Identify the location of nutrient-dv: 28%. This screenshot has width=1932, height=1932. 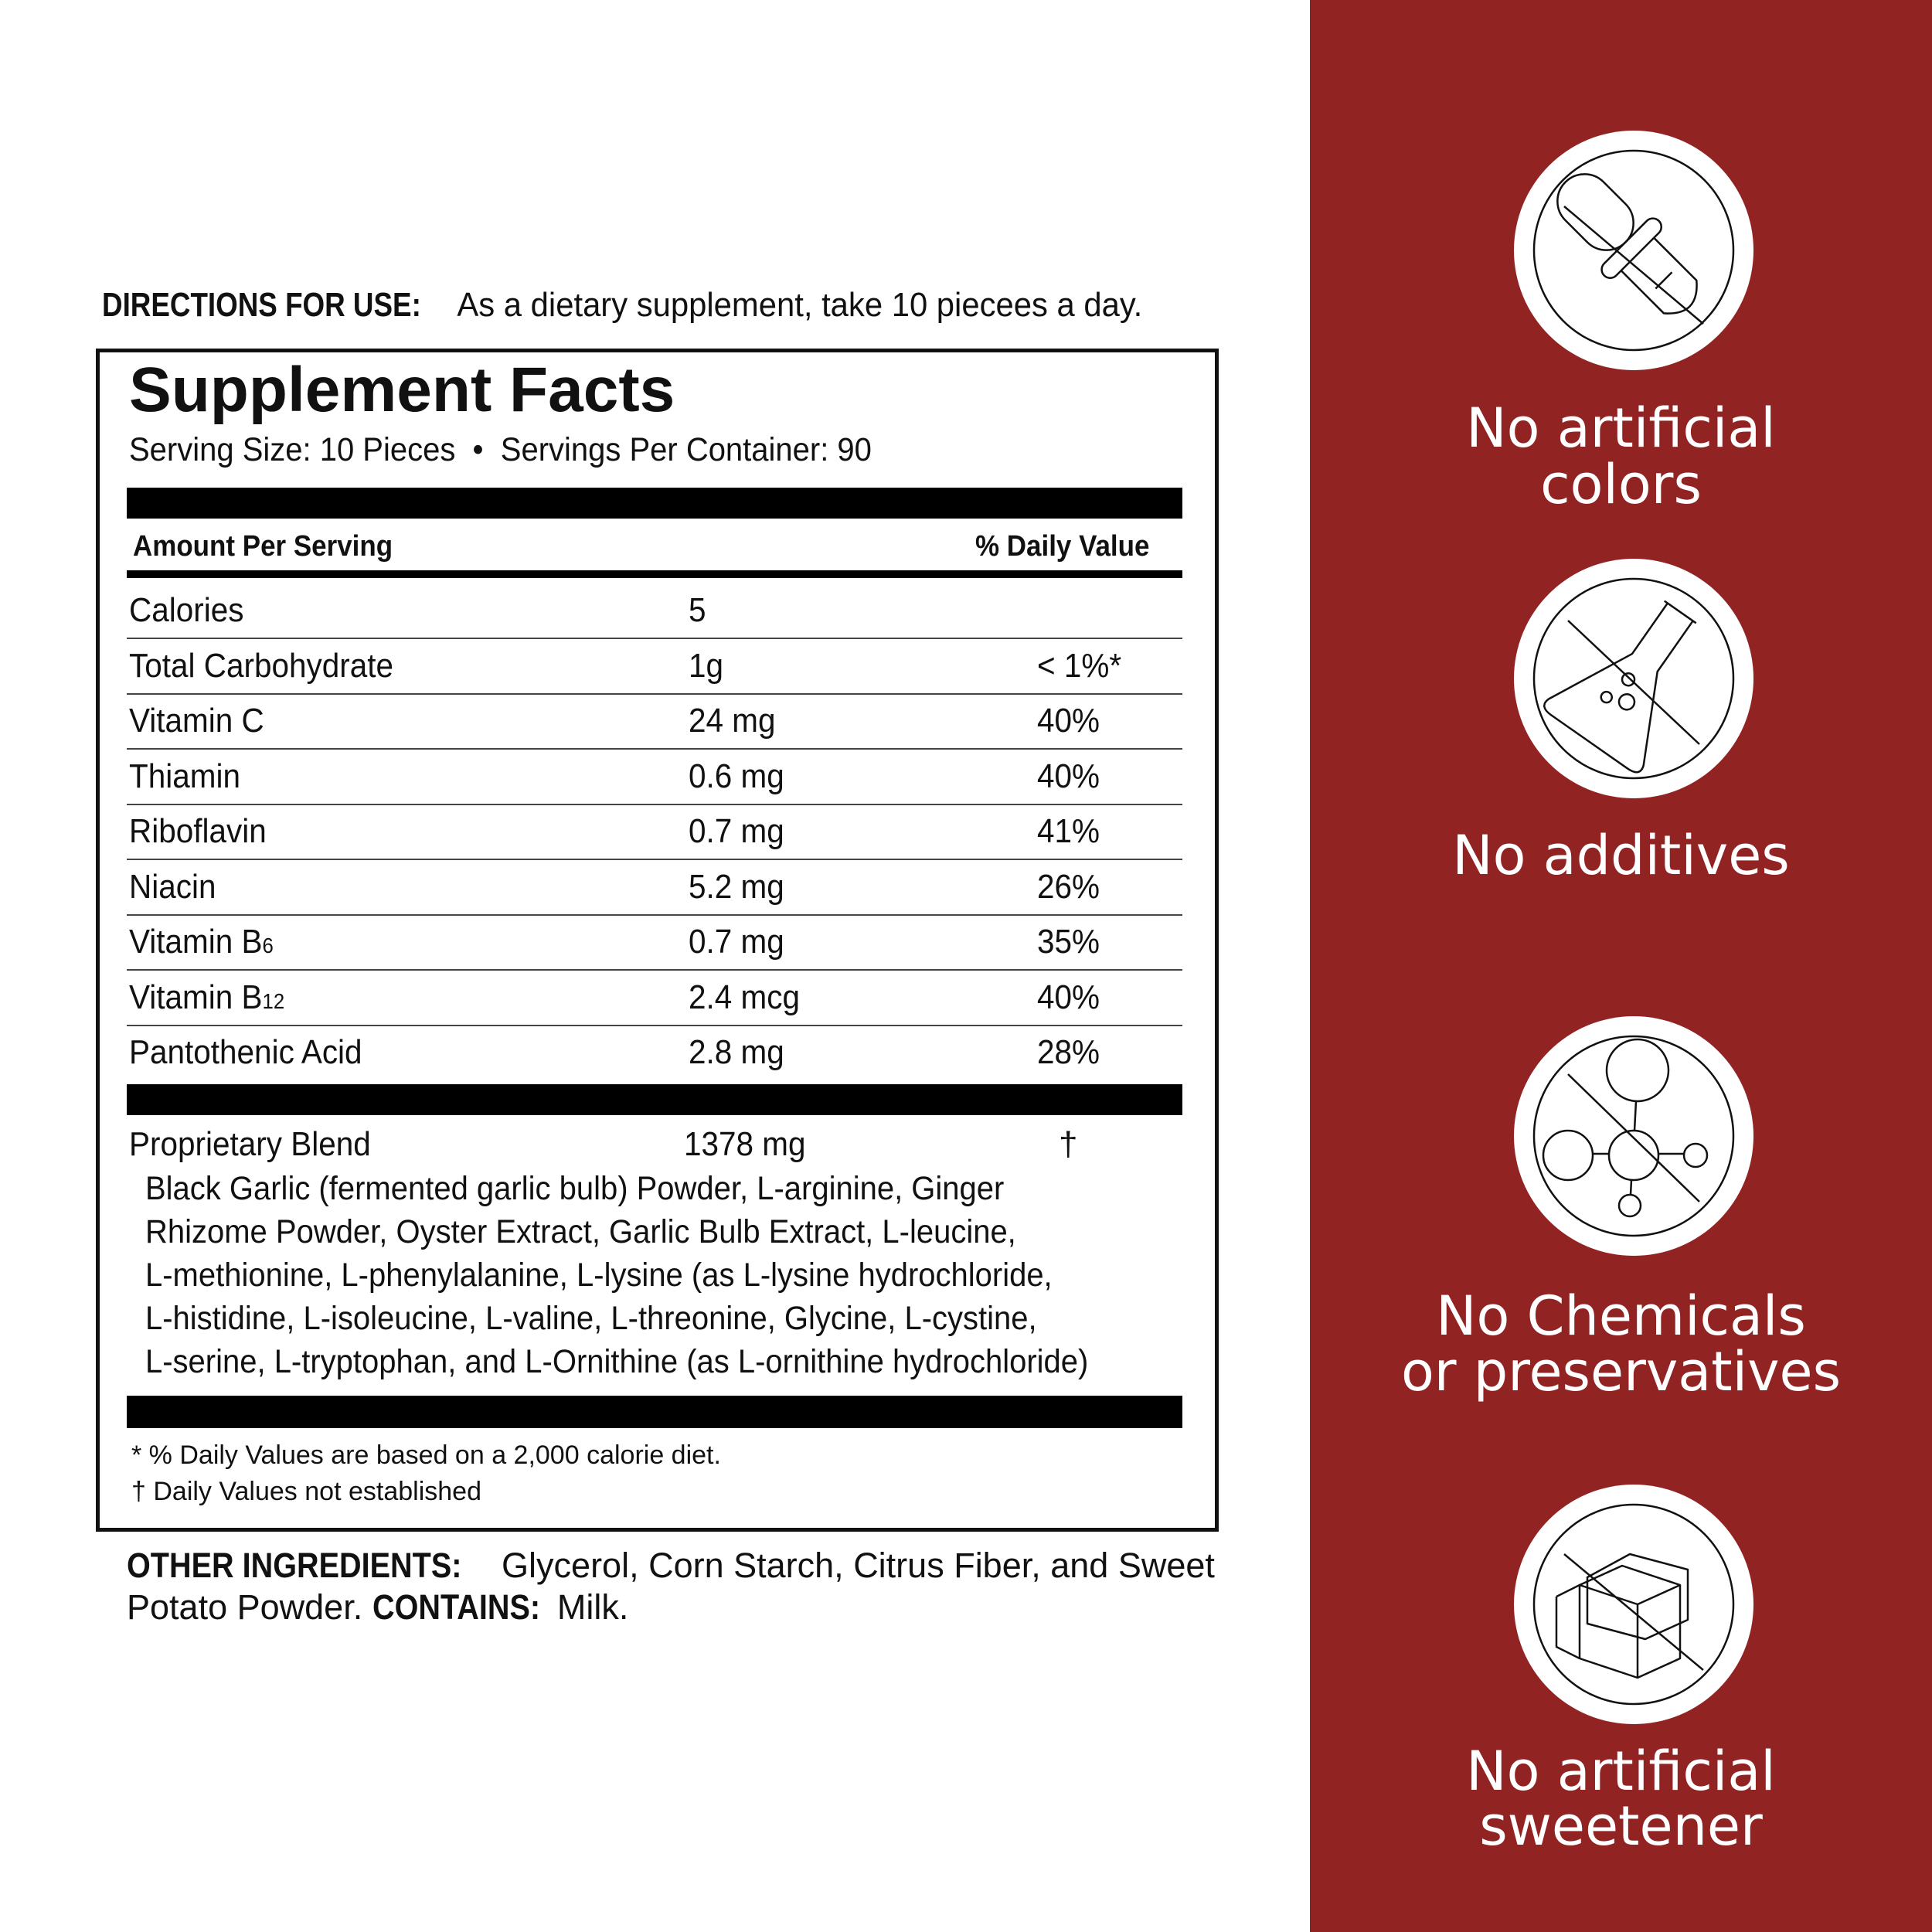
(1069, 1052).